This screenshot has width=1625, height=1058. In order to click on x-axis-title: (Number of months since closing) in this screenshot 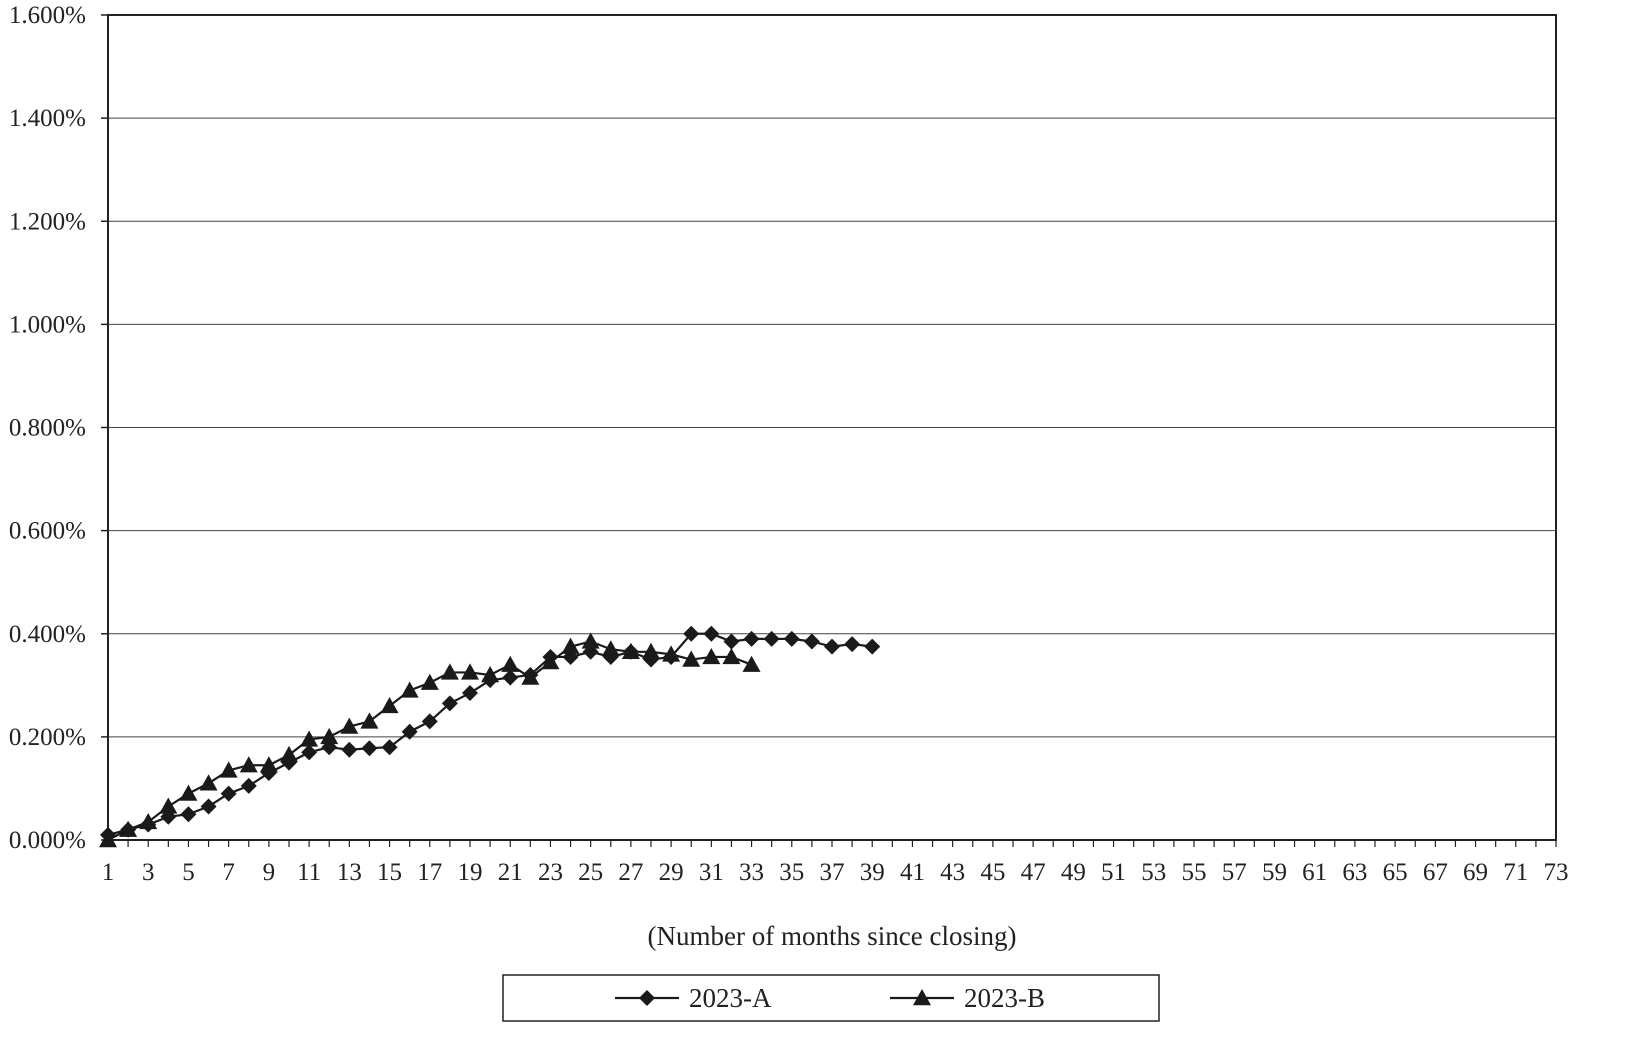, I will do `click(832, 936)`.